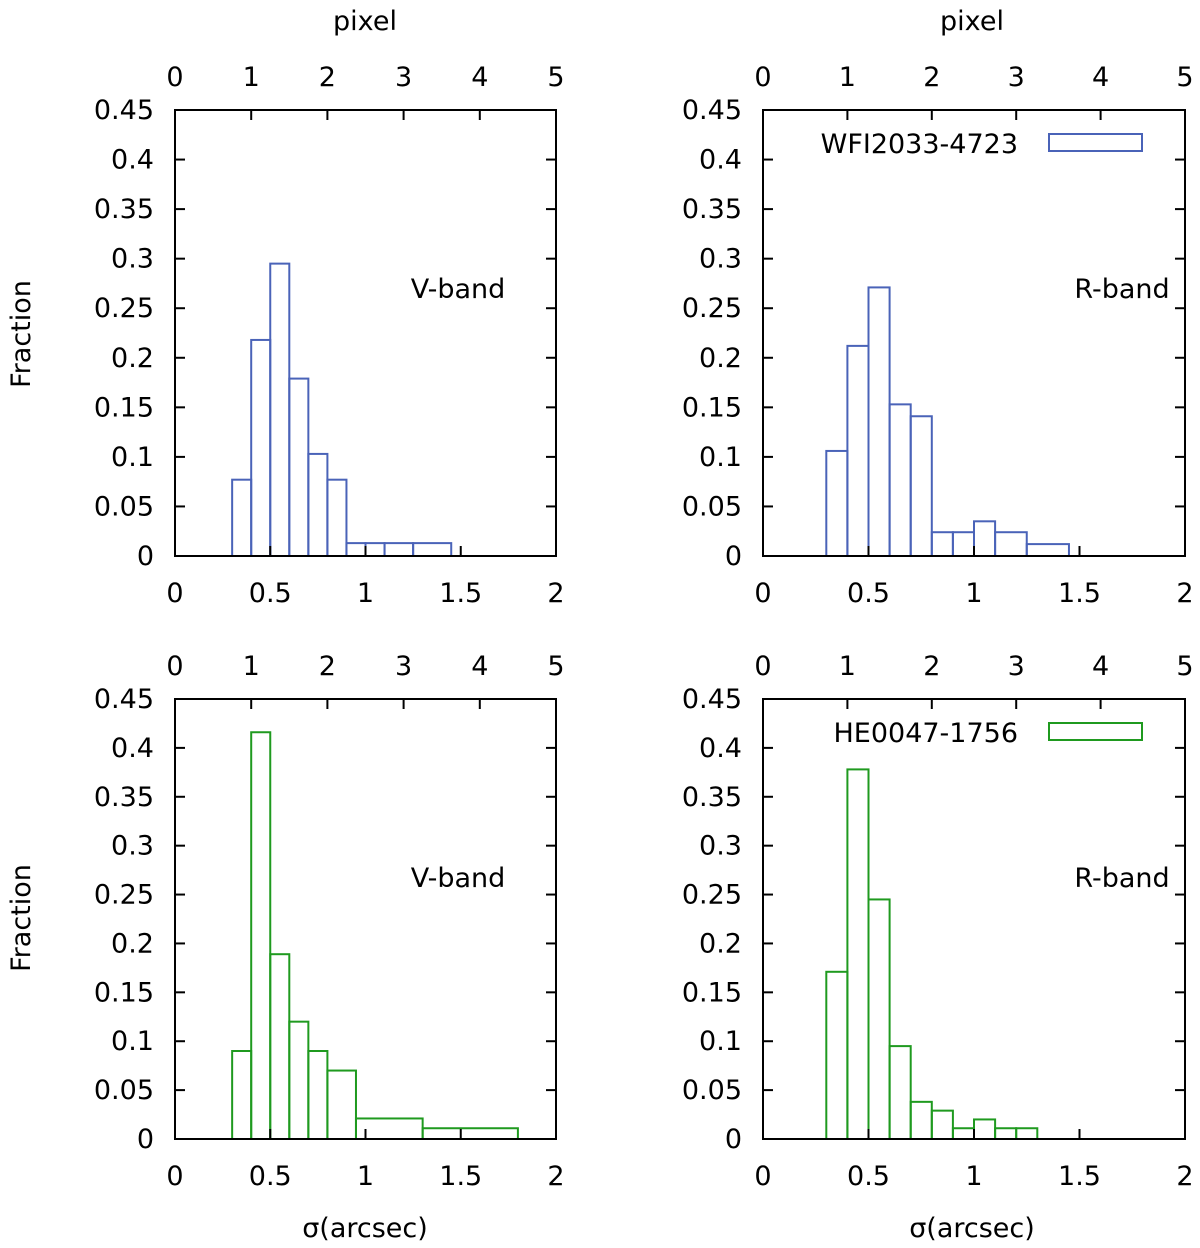 The height and width of the screenshot is (1248, 1200). Describe the element at coordinates (365, 1228) in the screenshot. I see `x-axis-title-left: σ(arcsec)` at that location.